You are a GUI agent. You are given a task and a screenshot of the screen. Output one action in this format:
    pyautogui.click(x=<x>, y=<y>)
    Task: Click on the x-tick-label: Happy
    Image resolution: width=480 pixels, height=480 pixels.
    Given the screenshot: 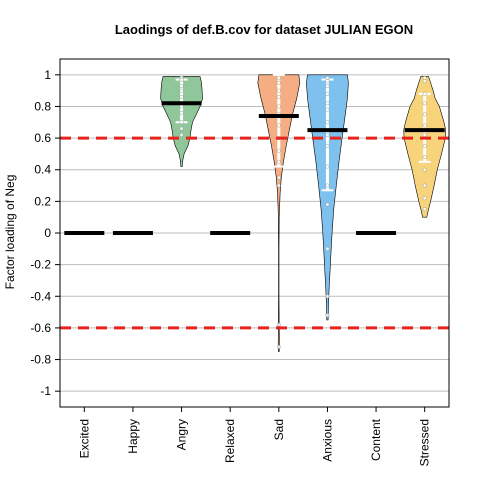 What is the action you would take?
    pyautogui.click(x=133, y=436)
    